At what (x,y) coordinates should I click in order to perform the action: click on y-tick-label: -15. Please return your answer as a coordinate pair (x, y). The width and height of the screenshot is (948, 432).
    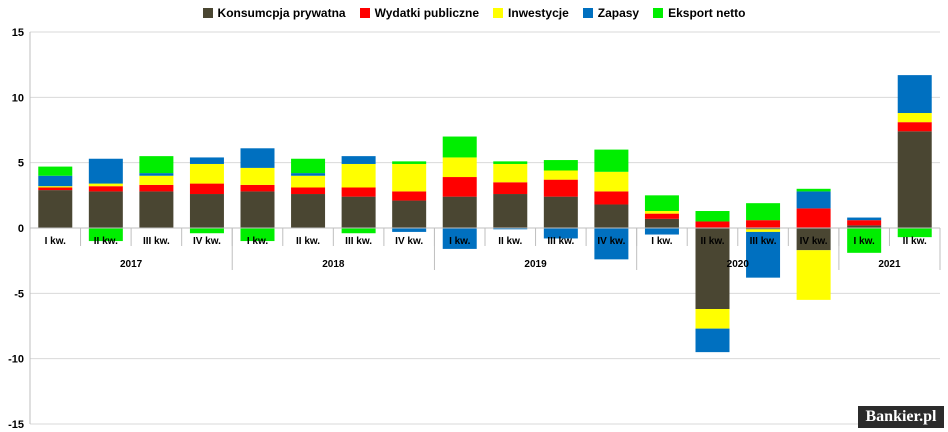
    Looking at the image, I should click on (16, 425).